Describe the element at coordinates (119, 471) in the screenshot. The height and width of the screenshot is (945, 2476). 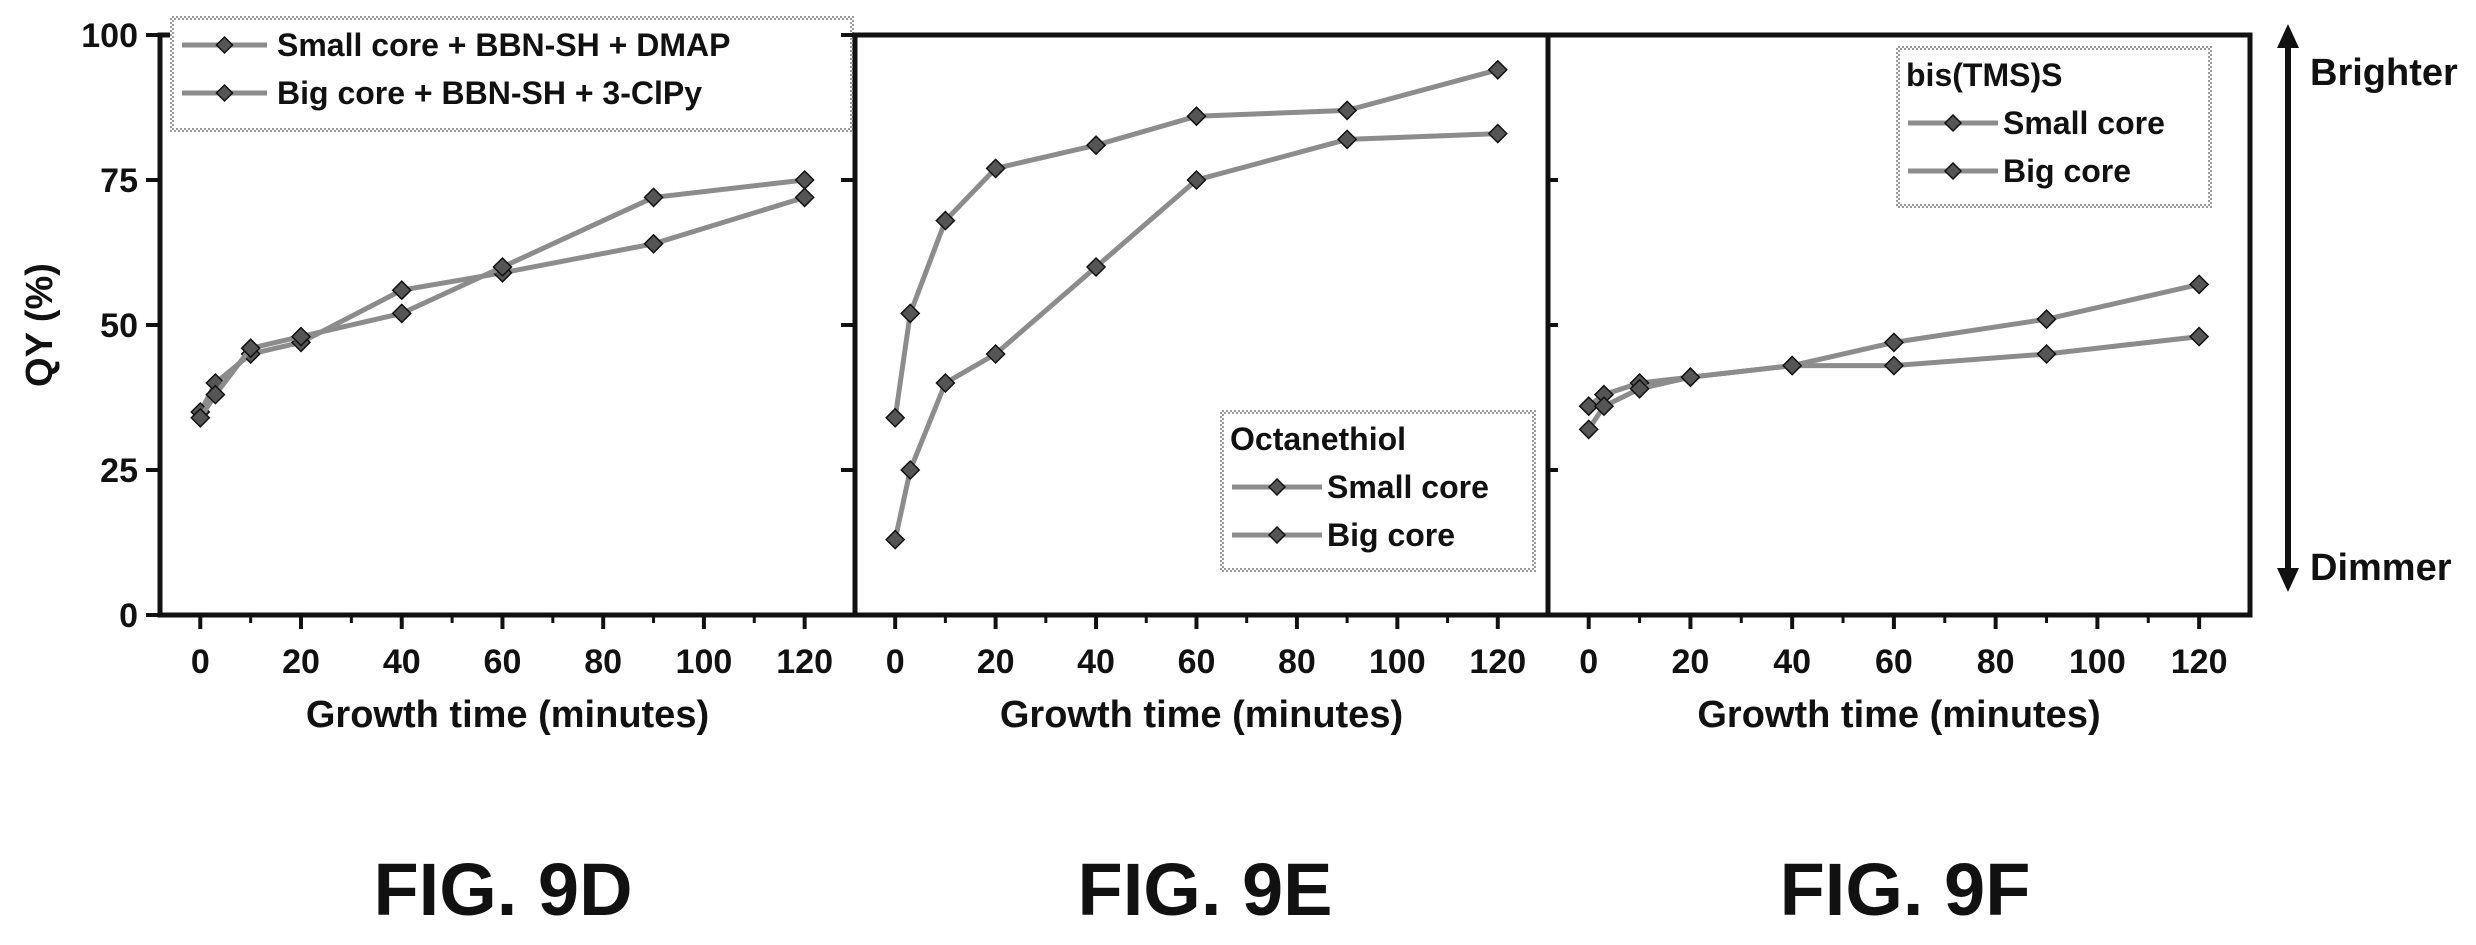
I see `y-tick-label: 25` at that location.